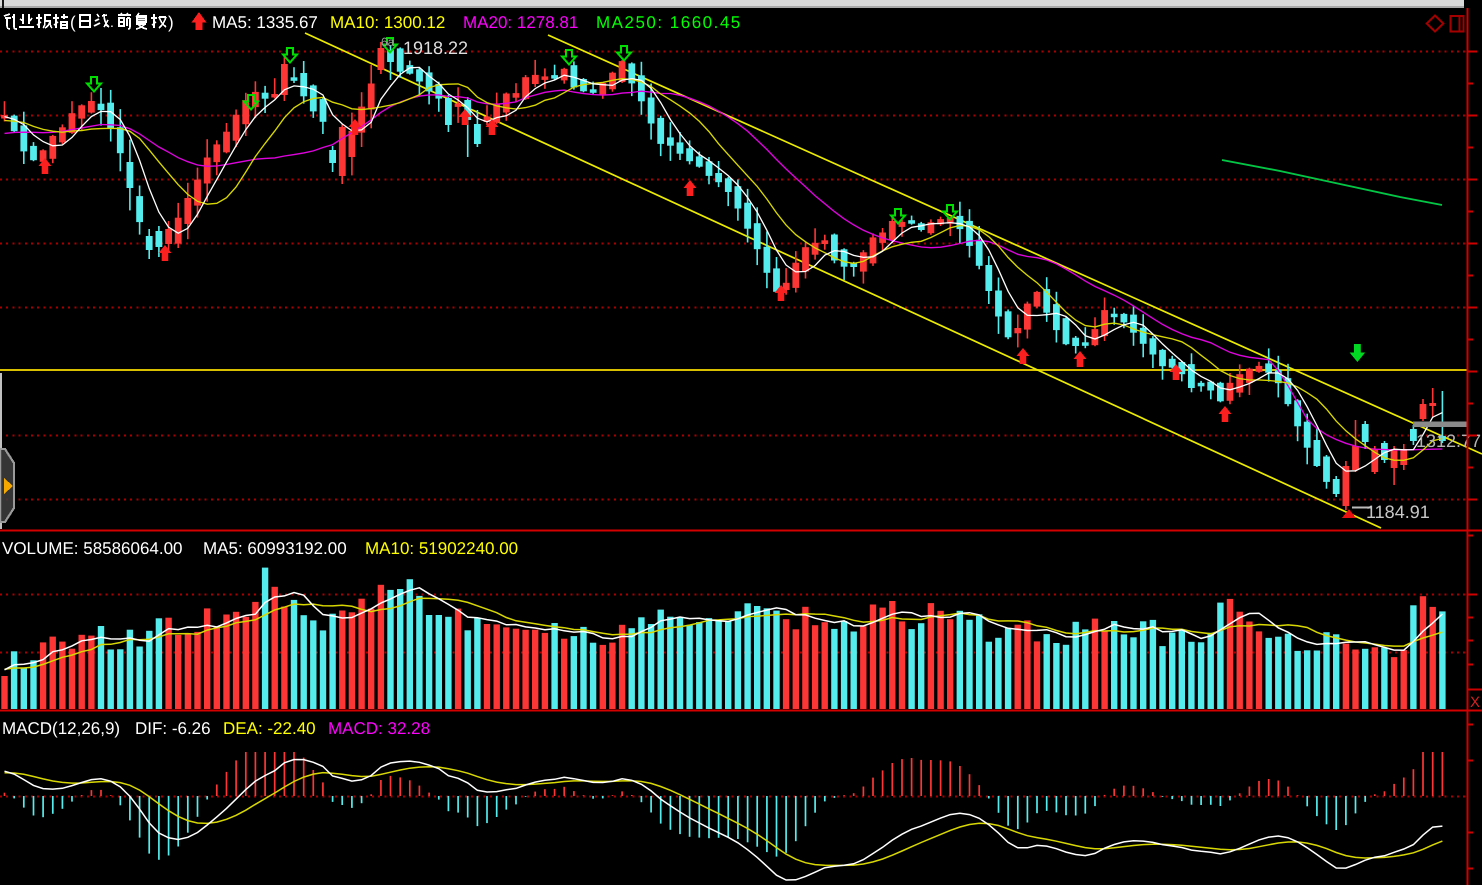 The width and height of the screenshot is (1482, 885). What do you see at coordinates (441, 548) in the screenshot?
I see `svg-text: MA10: 51902240.00` at bounding box center [441, 548].